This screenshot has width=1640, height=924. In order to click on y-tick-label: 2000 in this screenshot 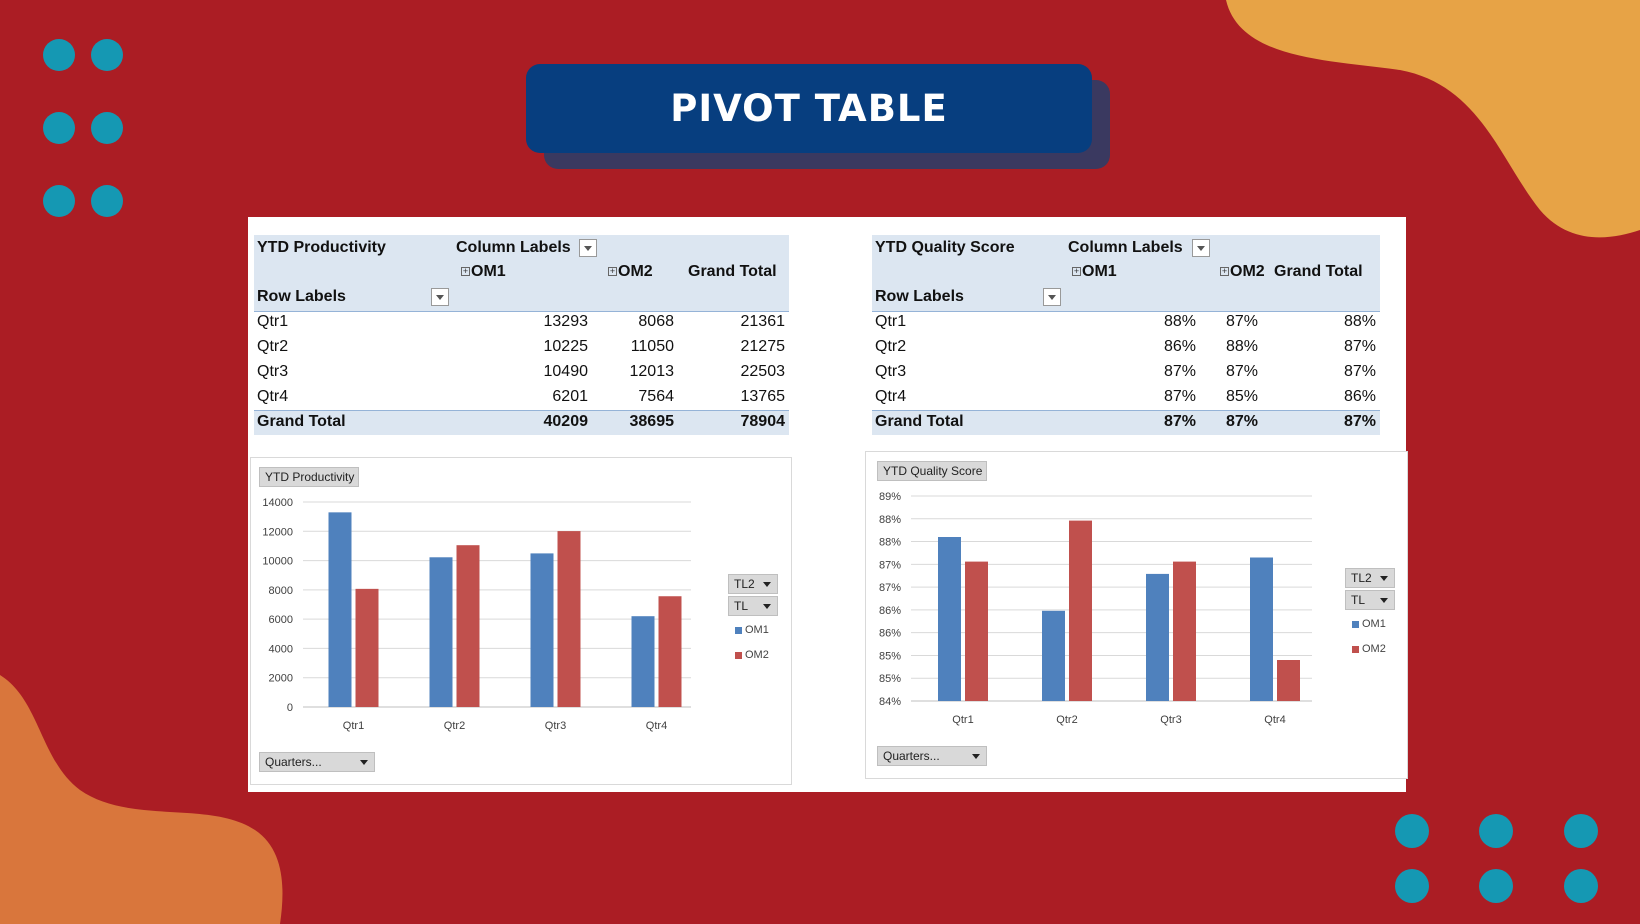, I will do `click(281, 679)`.